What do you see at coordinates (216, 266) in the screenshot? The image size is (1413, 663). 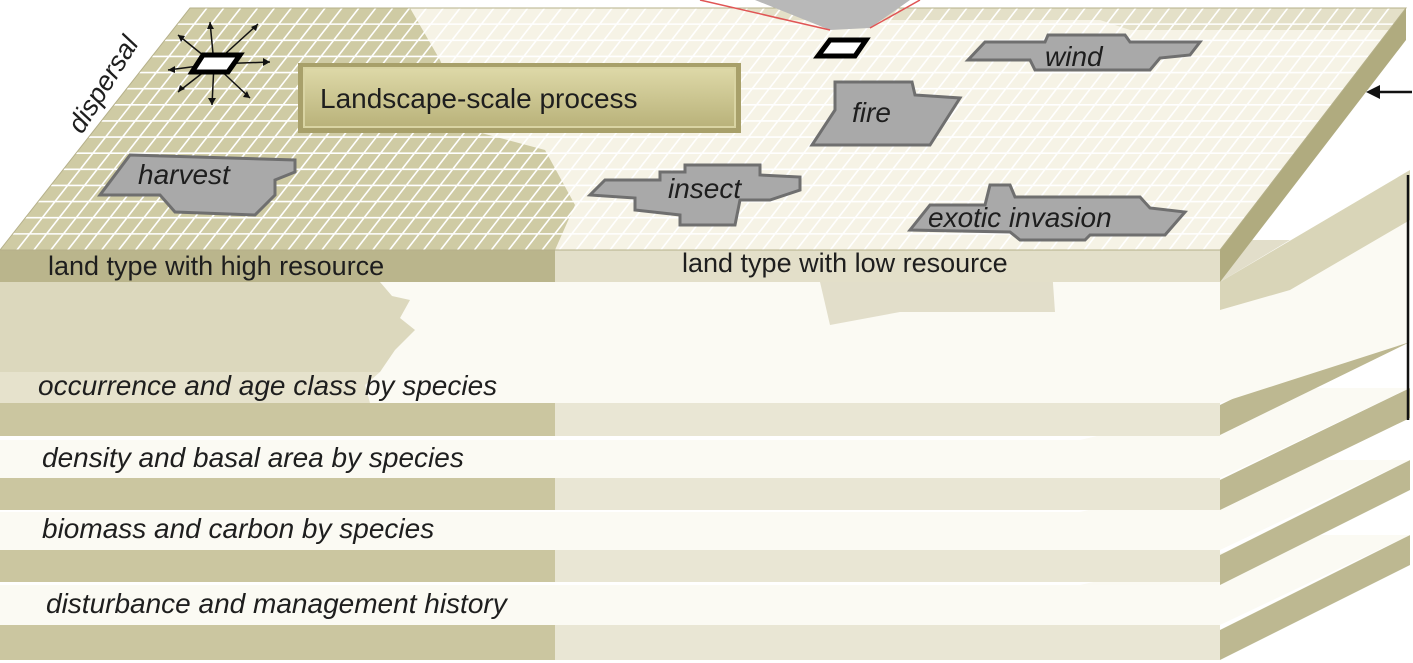 I see `high-resource-label: land type with high resource` at bounding box center [216, 266].